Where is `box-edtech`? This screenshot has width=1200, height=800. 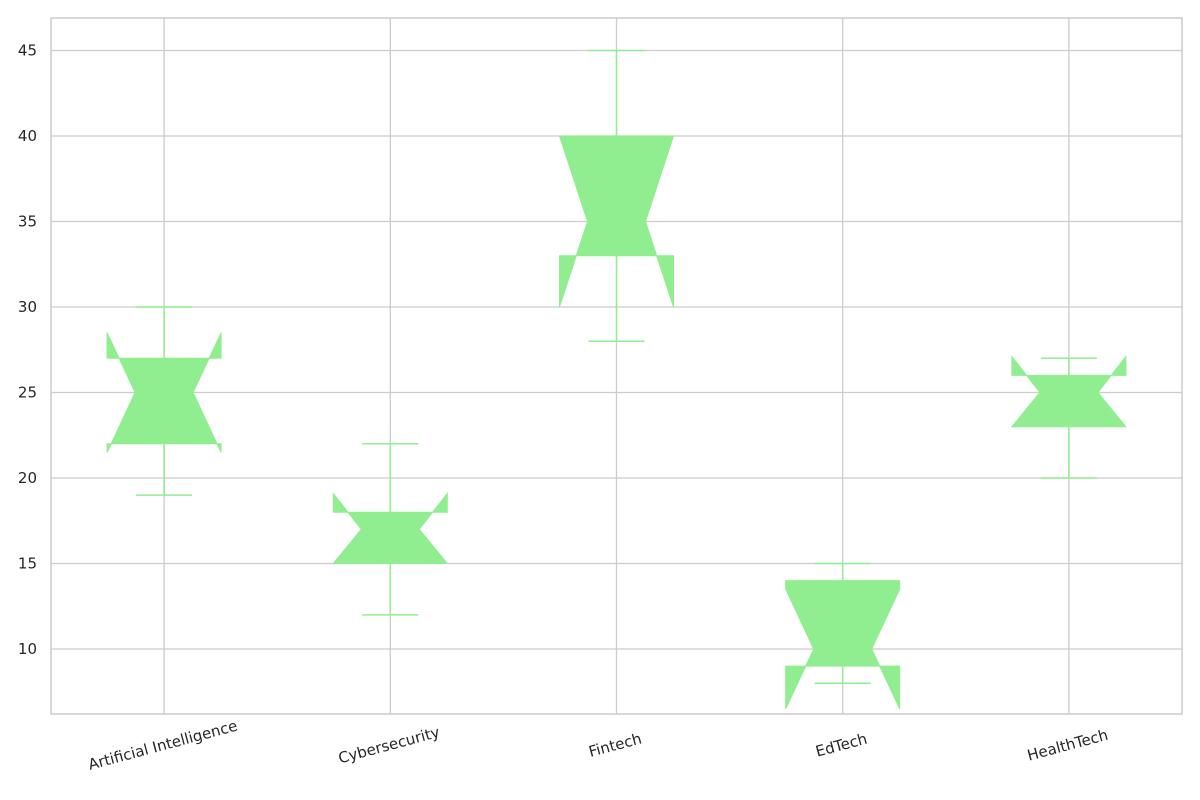
box-edtech is located at coordinates (843, 636).